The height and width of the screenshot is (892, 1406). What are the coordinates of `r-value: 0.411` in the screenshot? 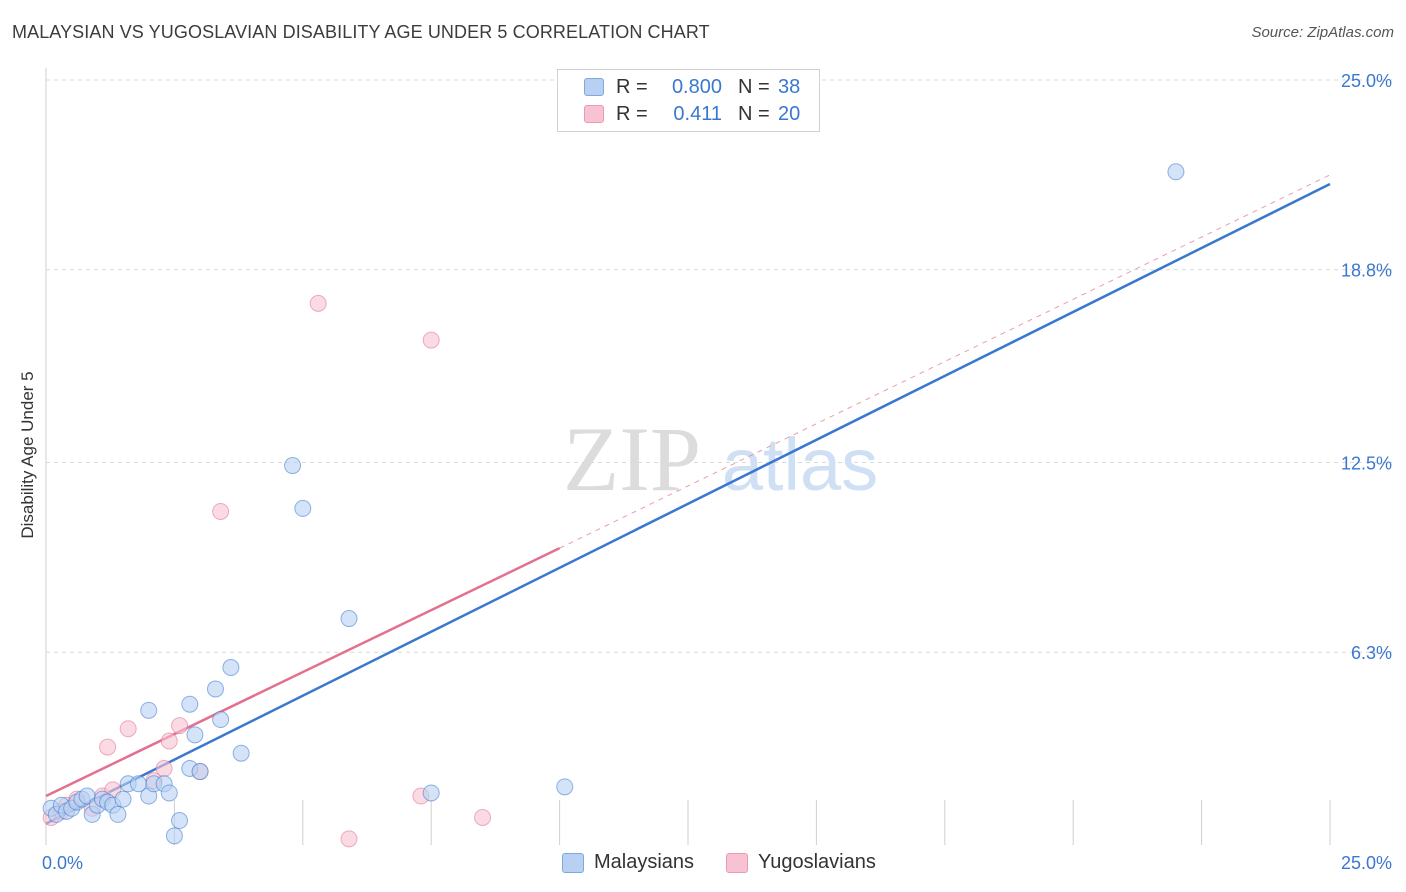 It's located at (697, 113).